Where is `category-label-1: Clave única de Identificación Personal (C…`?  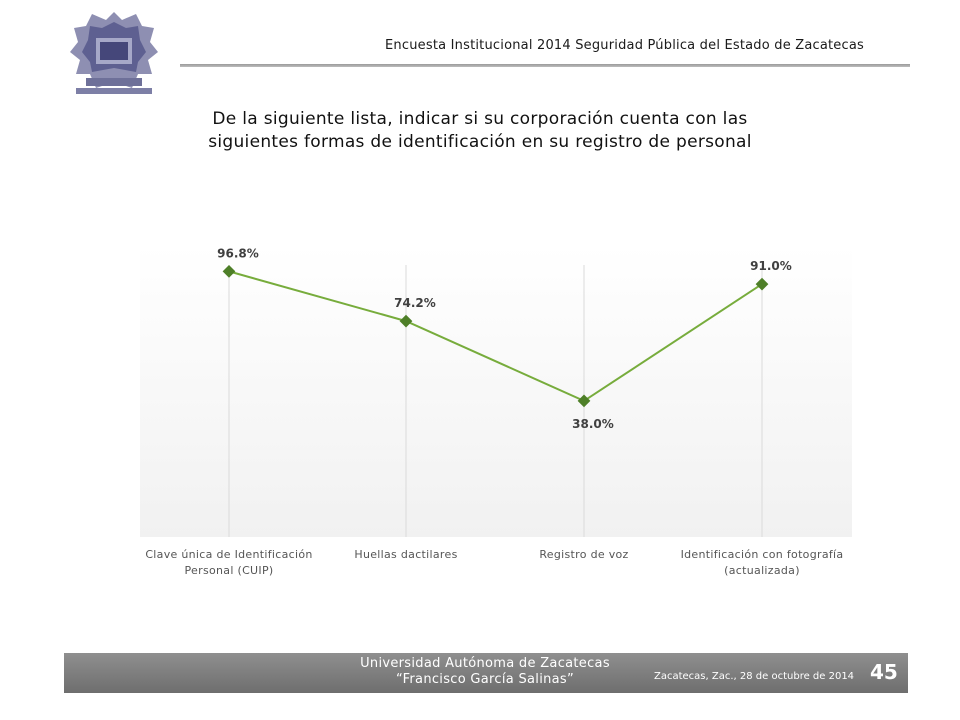
category-label-1: Clave única de Identificación Personal (C… is located at coordinates (229, 563).